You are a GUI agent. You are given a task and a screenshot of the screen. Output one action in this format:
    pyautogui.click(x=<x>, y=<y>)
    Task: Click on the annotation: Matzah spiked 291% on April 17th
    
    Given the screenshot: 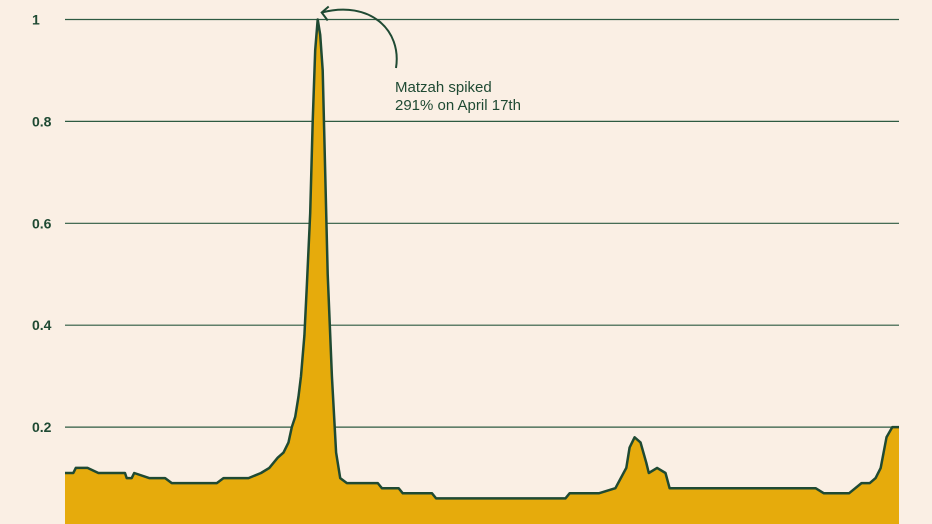 What is the action you would take?
    pyautogui.click(x=420, y=59)
    